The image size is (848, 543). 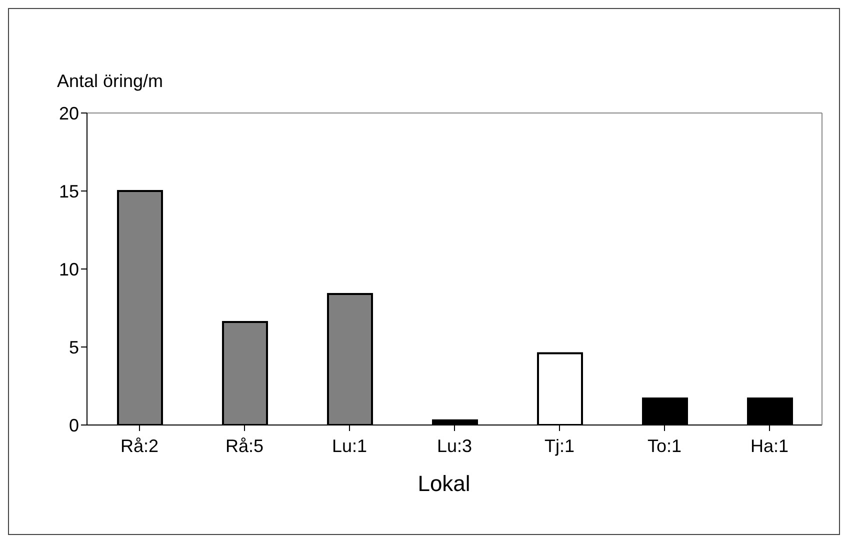 What do you see at coordinates (73, 425) in the screenshot?
I see `y-tick-label: 0` at bounding box center [73, 425].